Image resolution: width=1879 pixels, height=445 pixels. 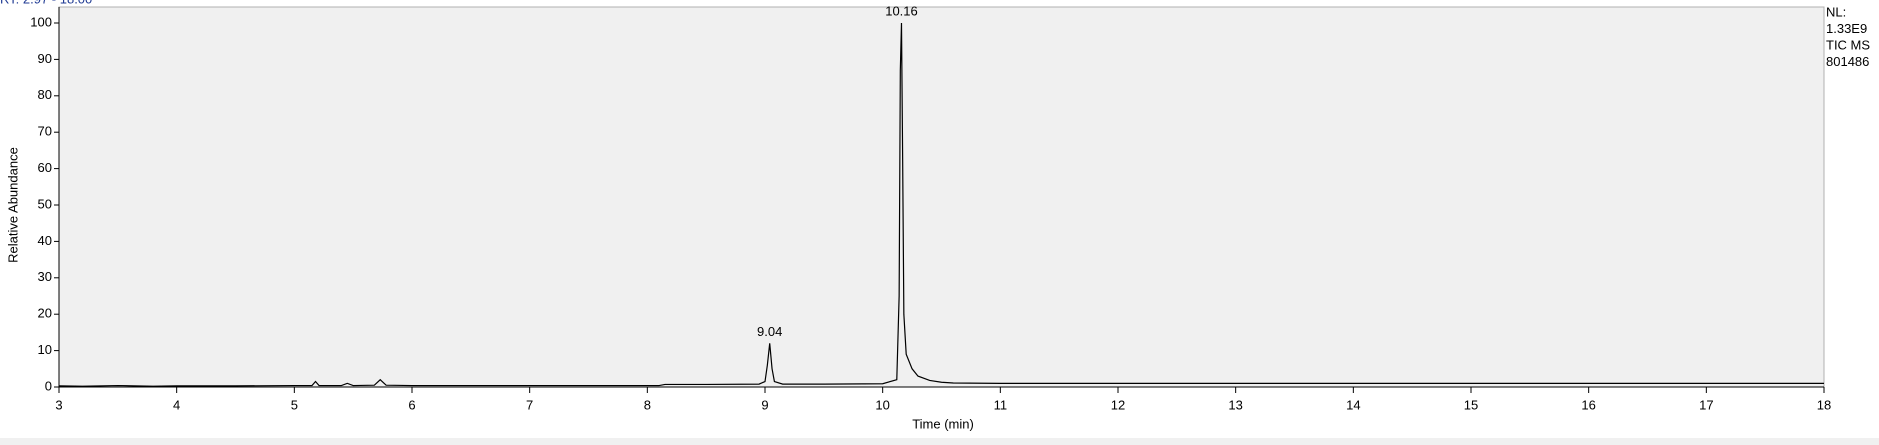 What do you see at coordinates (411, 404) in the screenshot?
I see `x-tick-label: 6` at bounding box center [411, 404].